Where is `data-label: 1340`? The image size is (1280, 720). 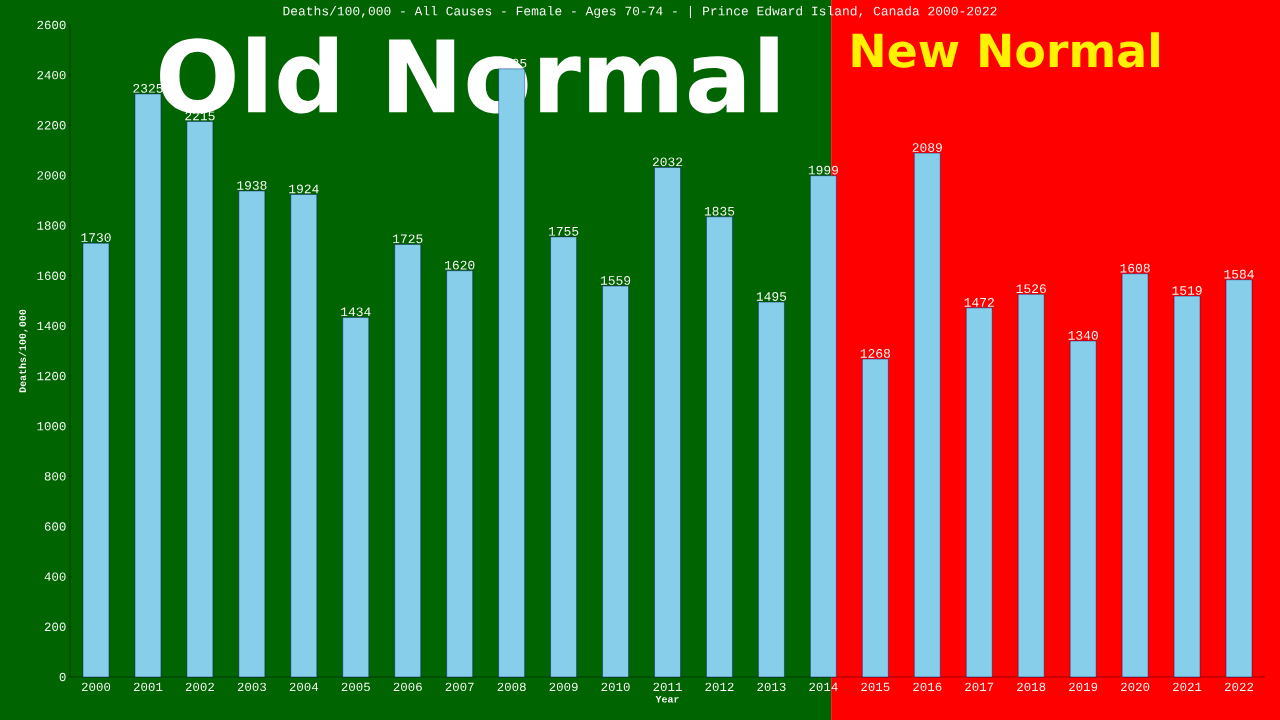 data-label: 1340 is located at coordinates (1083, 335).